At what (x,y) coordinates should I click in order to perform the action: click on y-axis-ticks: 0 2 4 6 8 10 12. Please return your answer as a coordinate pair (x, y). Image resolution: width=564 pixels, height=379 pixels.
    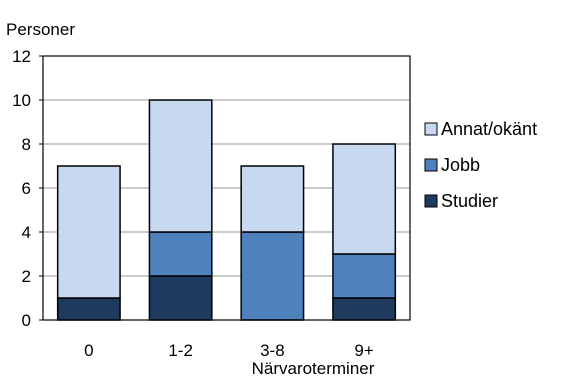
    Looking at the image, I should click on (27, 188).